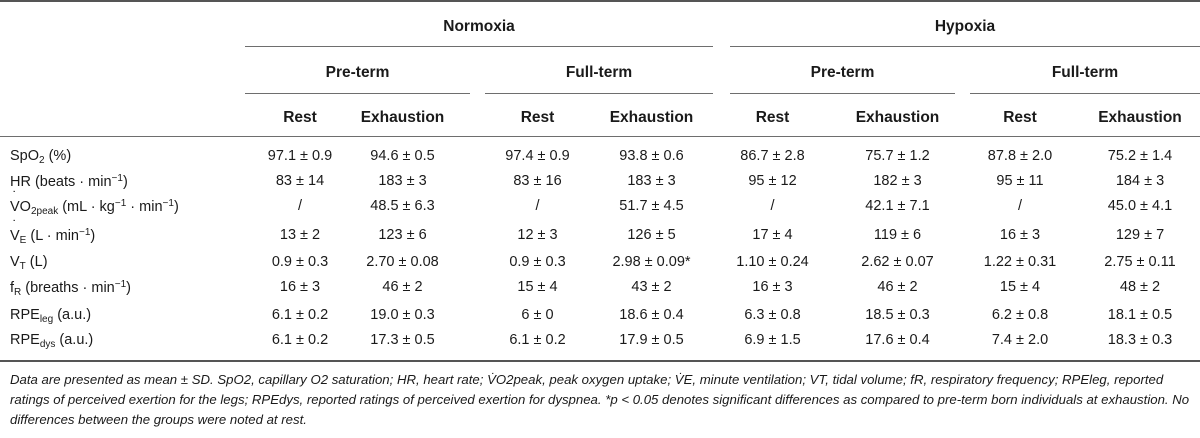 This screenshot has width=1200, height=438. Describe the element at coordinates (599, 72) in the screenshot. I see `subgroup-header-normoxia-fullterm: Full-term` at that location.